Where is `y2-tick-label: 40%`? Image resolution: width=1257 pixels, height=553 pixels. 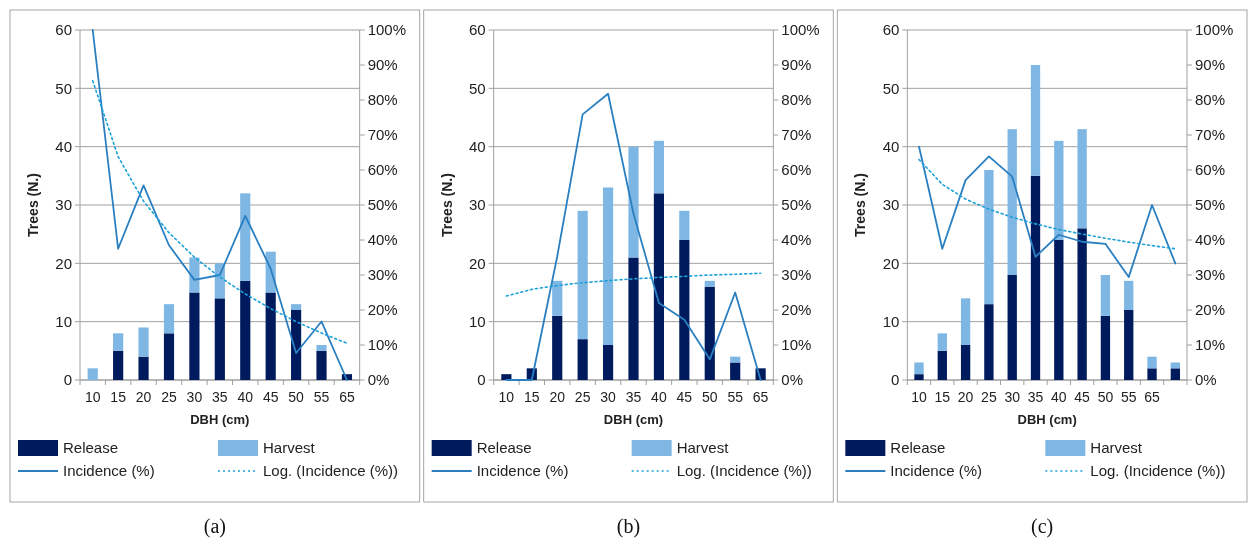 y2-tick-label: 40% is located at coordinates (382, 240).